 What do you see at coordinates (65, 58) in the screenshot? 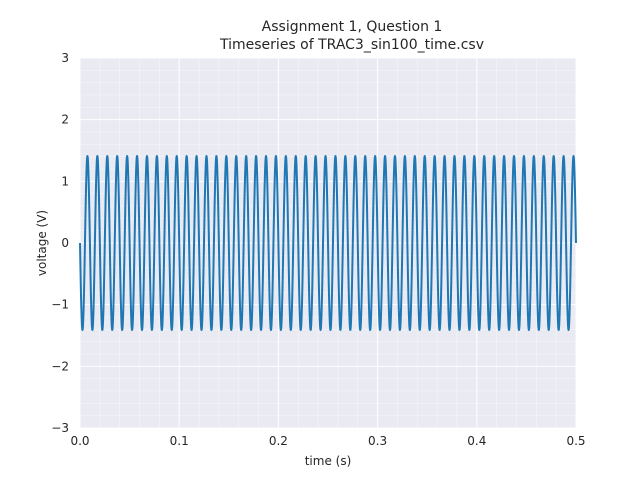
I see `y-tick-label: 3` at bounding box center [65, 58].